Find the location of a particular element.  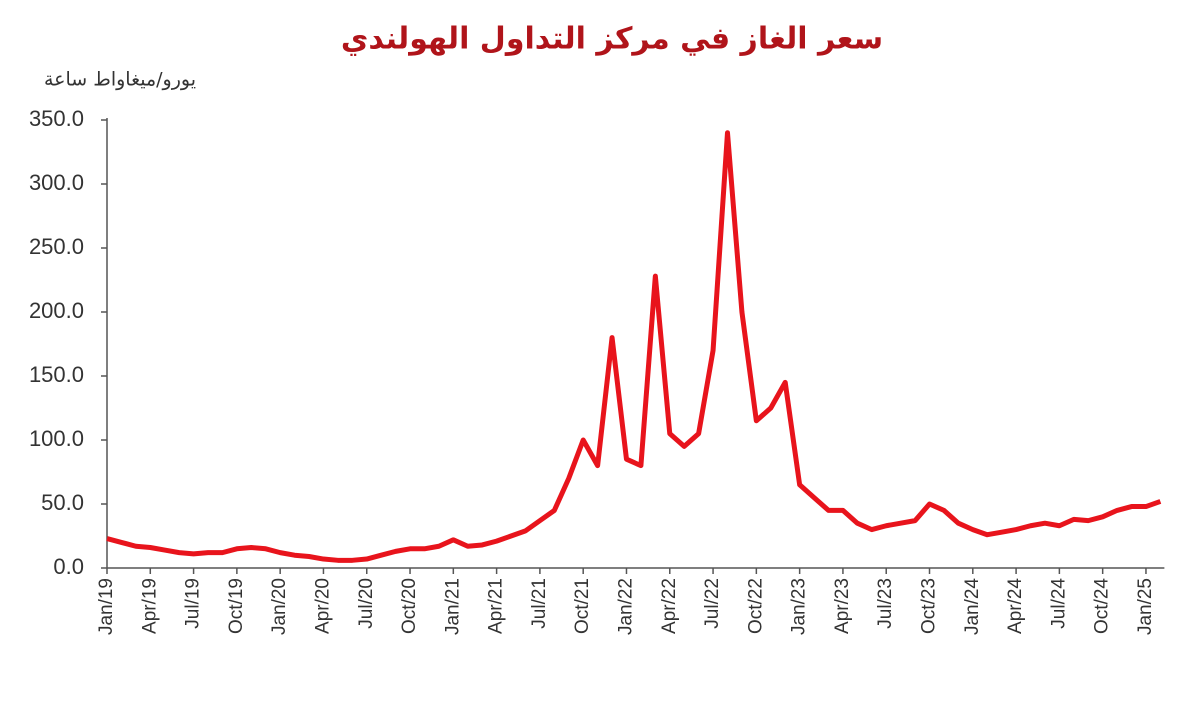

x-tick-label: Jan/21 is located at coordinates (452, 606).